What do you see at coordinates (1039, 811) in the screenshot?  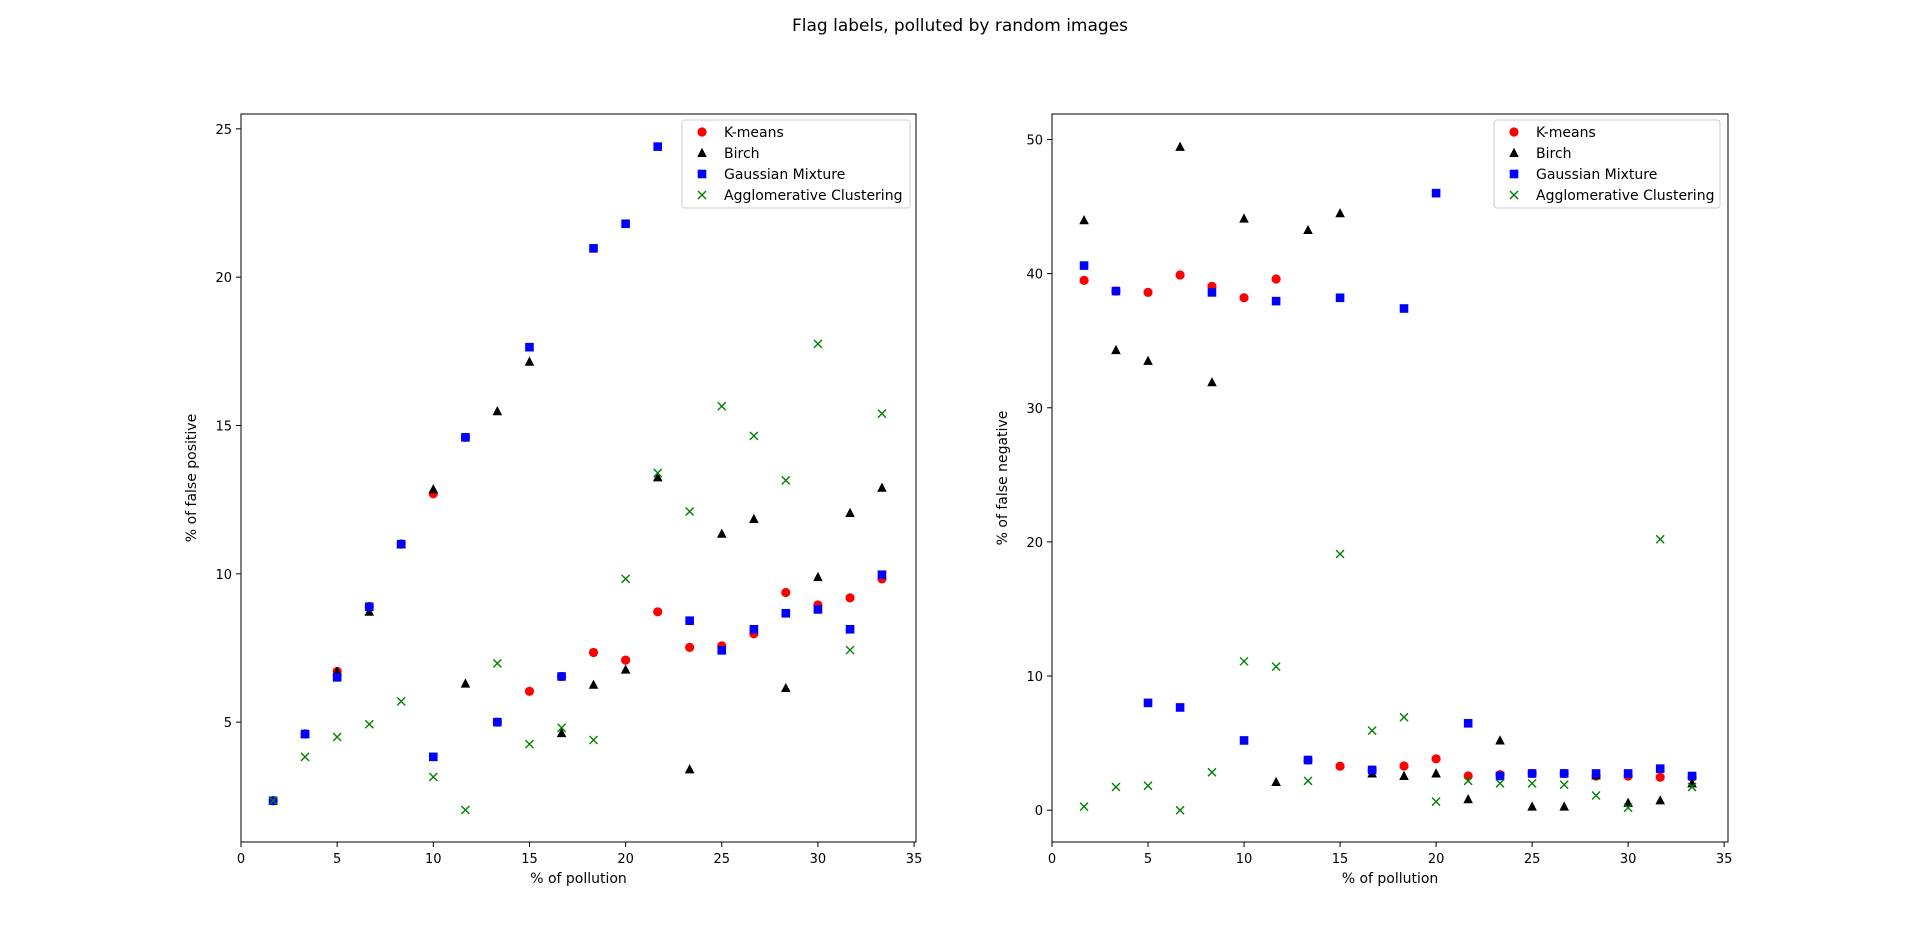 I see `y-tick-label: 0` at bounding box center [1039, 811].